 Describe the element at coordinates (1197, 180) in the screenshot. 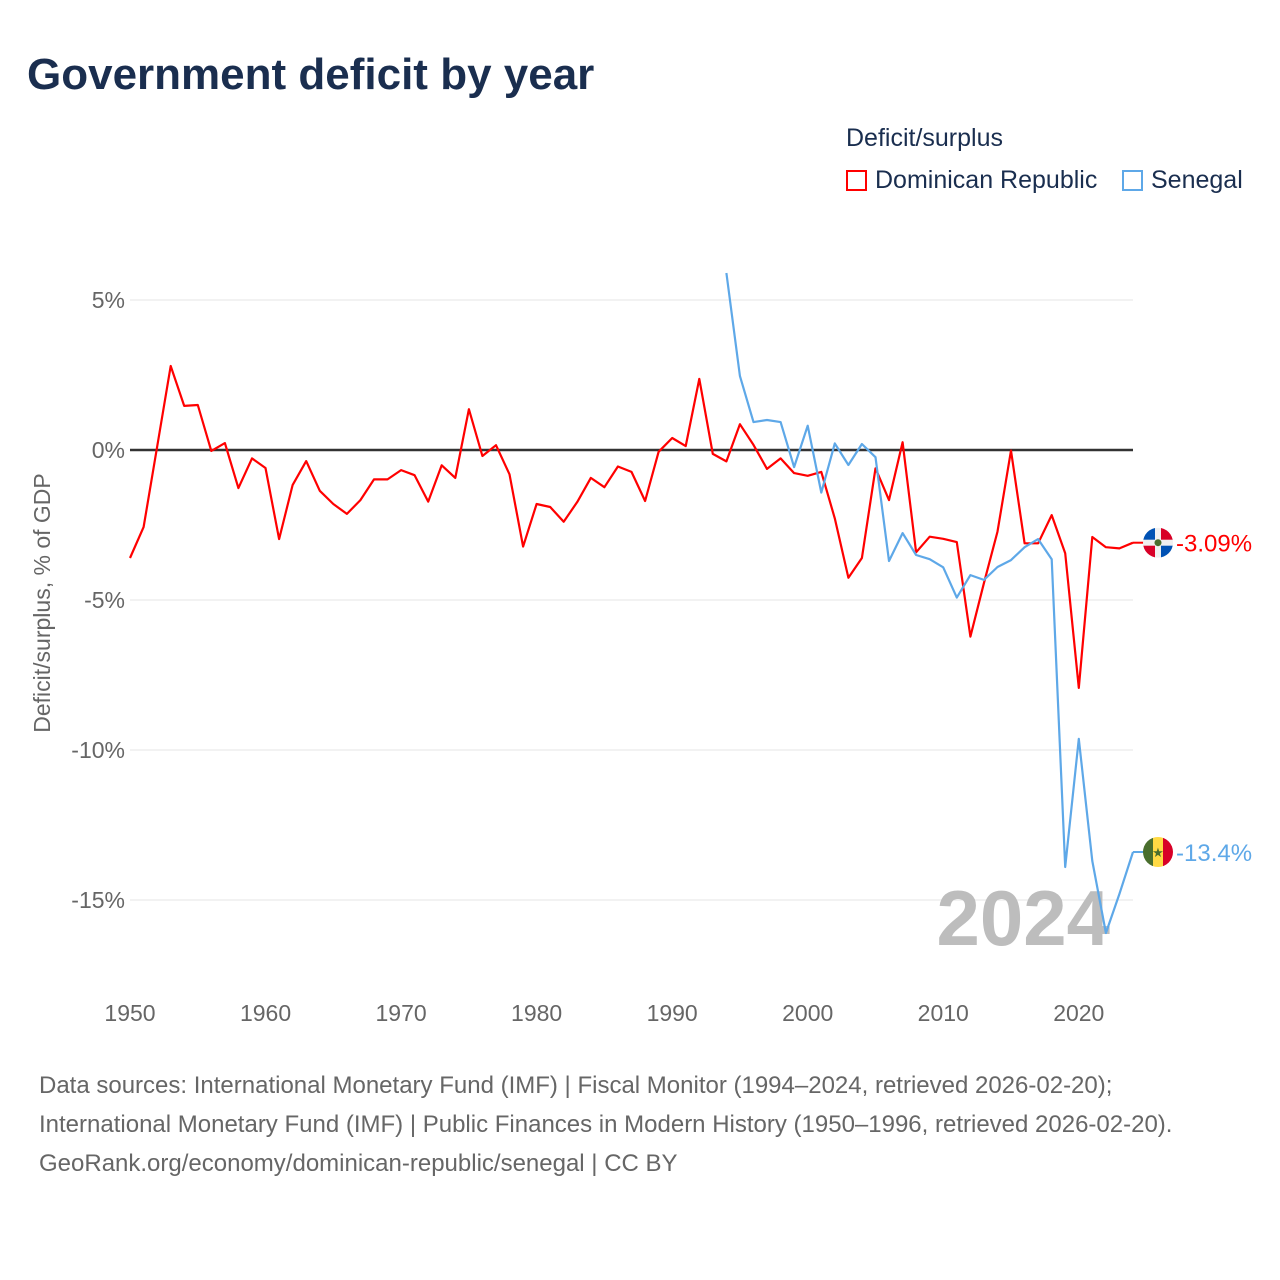

I see `legend-label: Senegal` at that location.